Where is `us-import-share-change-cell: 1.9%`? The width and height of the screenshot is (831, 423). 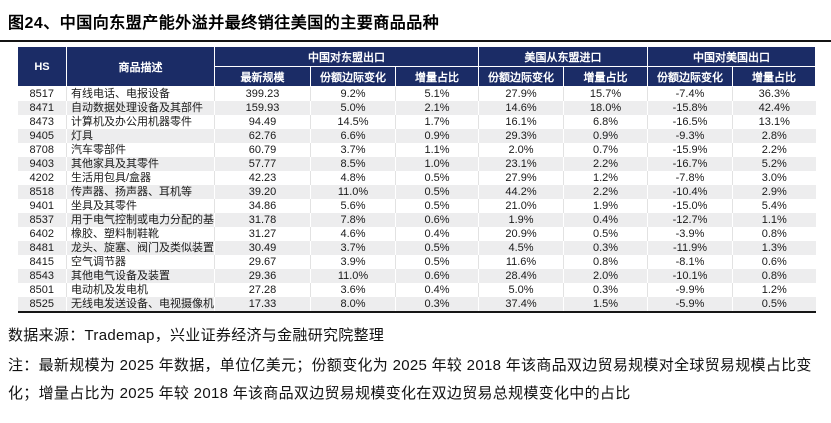
us-import-share-change-cell: 1.9% is located at coordinates (521, 220).